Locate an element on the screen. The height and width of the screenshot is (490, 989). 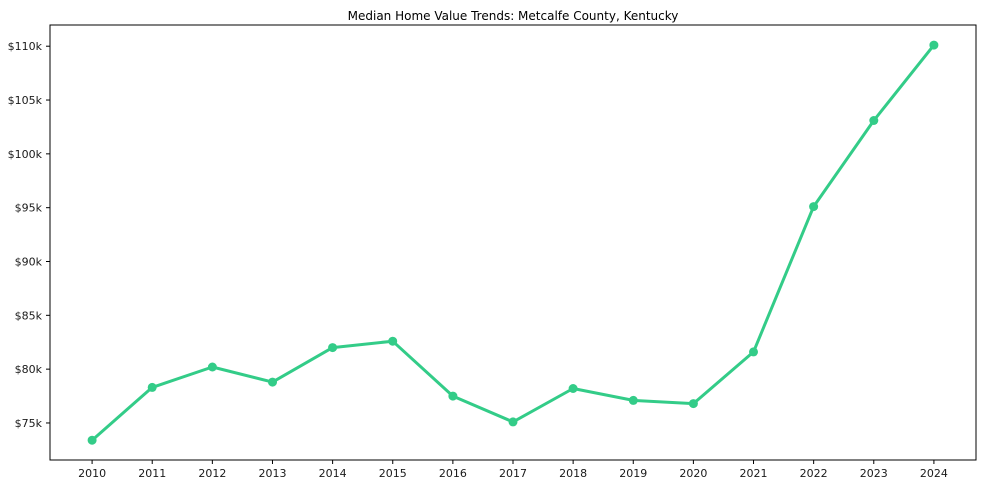
y-axis-tick-label: $75k is located at coordinates (29, 423).